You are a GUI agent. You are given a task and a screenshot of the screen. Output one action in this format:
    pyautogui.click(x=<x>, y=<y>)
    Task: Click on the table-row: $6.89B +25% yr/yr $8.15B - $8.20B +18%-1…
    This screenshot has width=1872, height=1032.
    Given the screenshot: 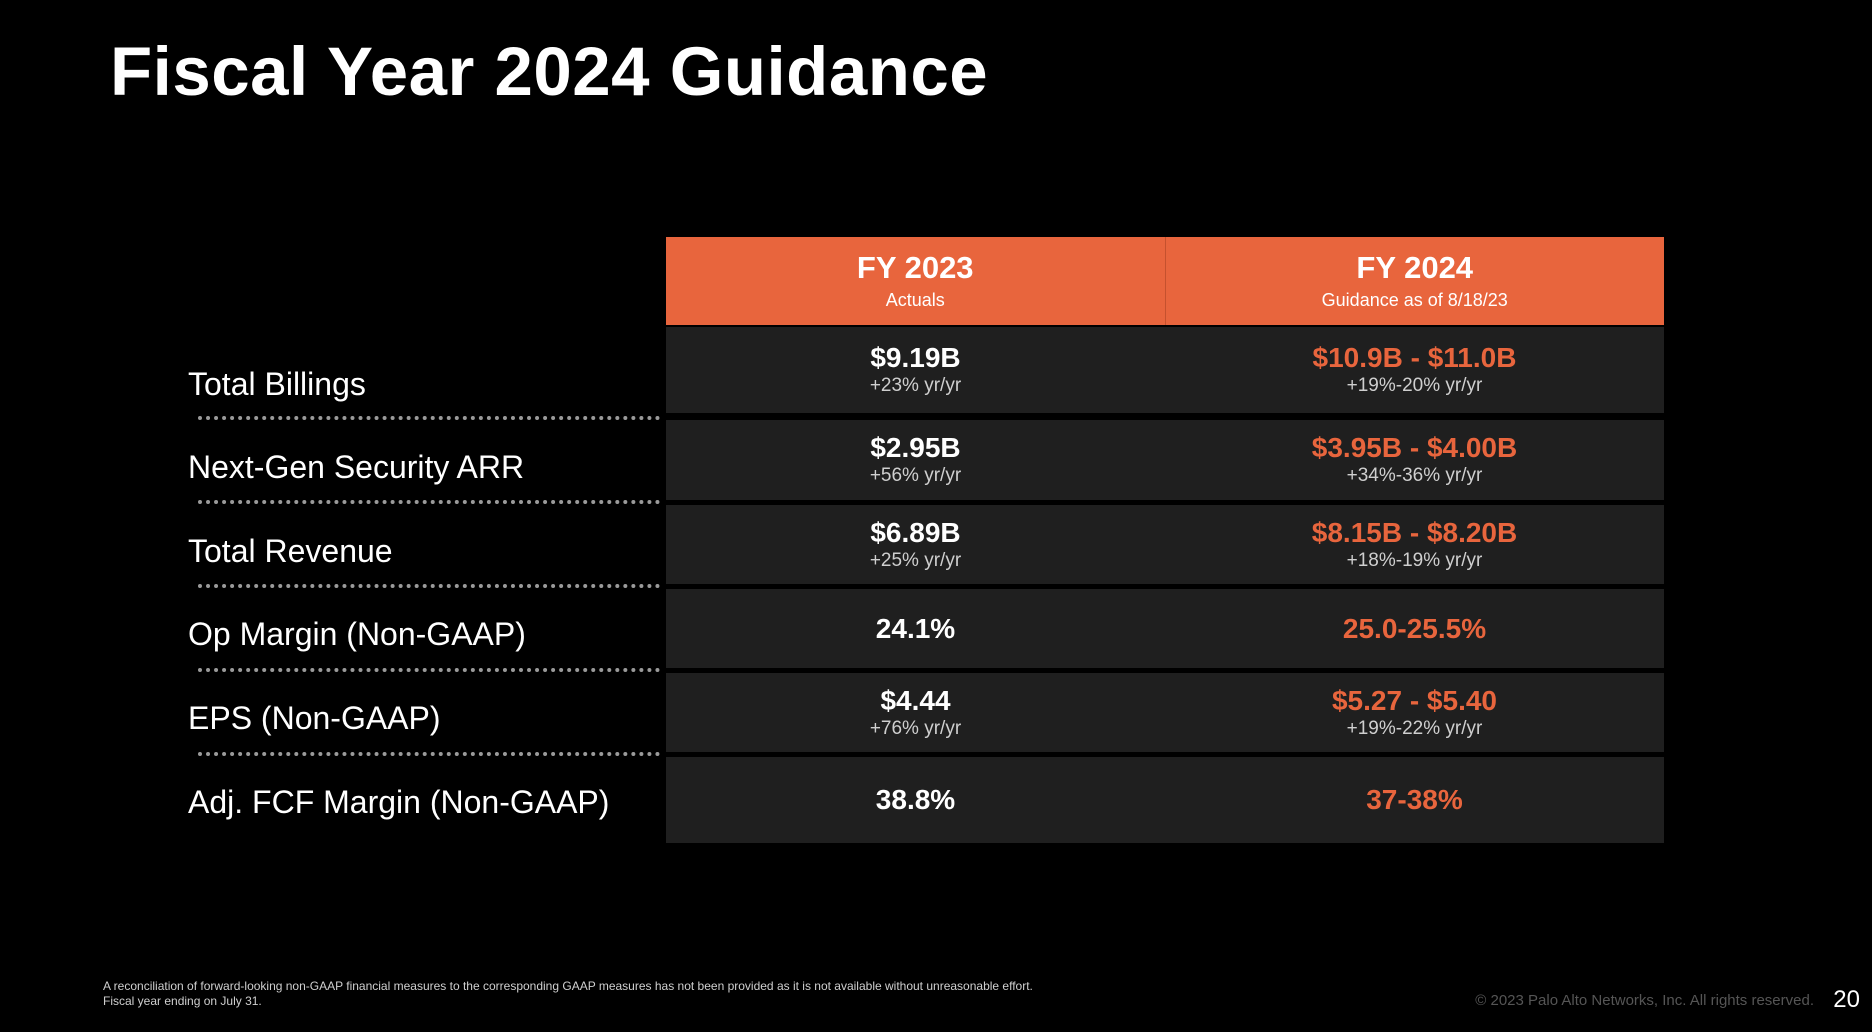 What is the action you would take?
    pyautogui.click(x=1165, y=544)
    